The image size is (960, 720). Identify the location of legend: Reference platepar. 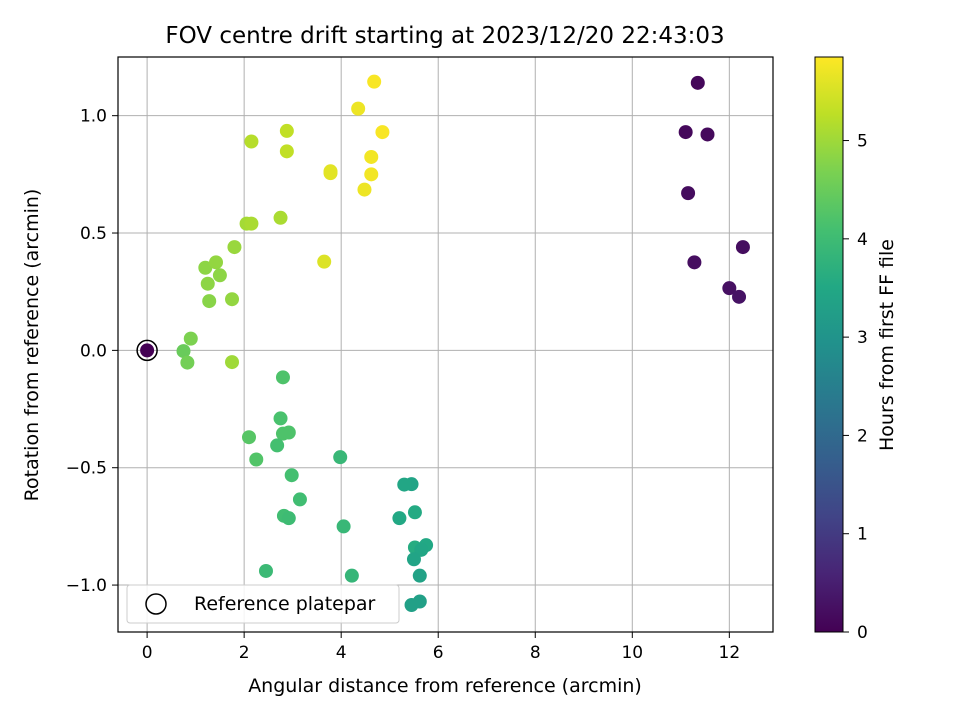
(263, 604).